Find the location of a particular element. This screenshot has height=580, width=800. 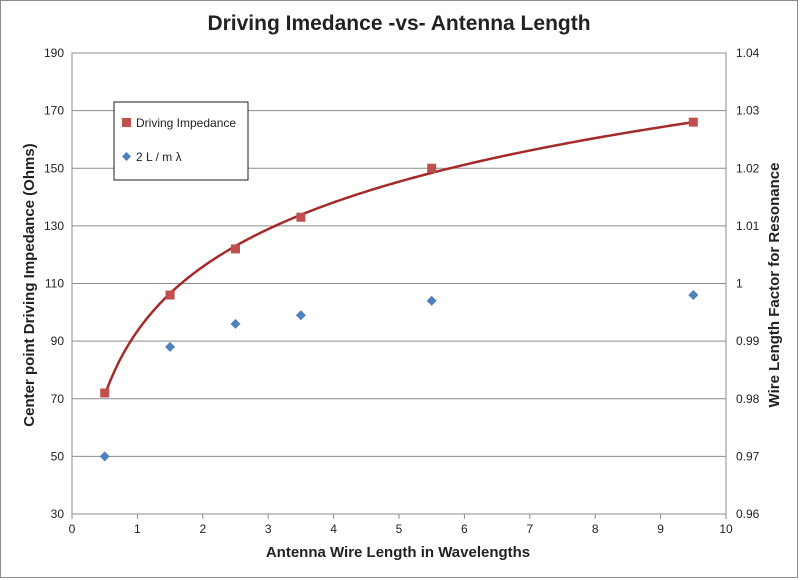

x-axis-ticks: 0 1 2 3 4 5 6 7 8 9 10 is located at coordinates (401, 525).